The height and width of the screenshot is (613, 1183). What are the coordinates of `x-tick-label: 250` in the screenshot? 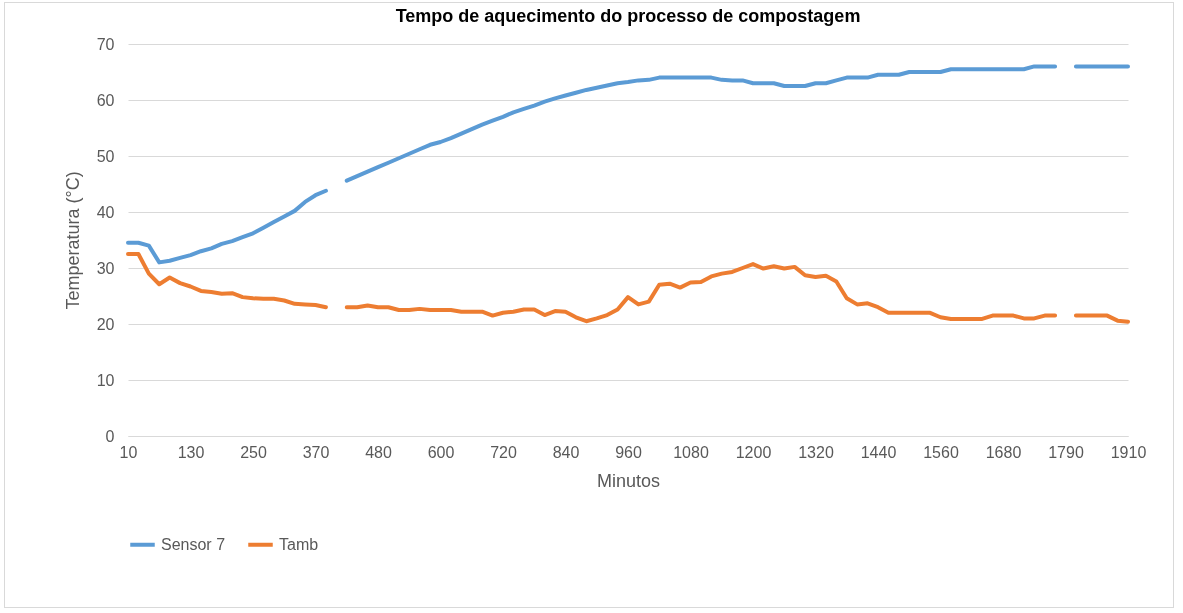 It's located at (253, 452).